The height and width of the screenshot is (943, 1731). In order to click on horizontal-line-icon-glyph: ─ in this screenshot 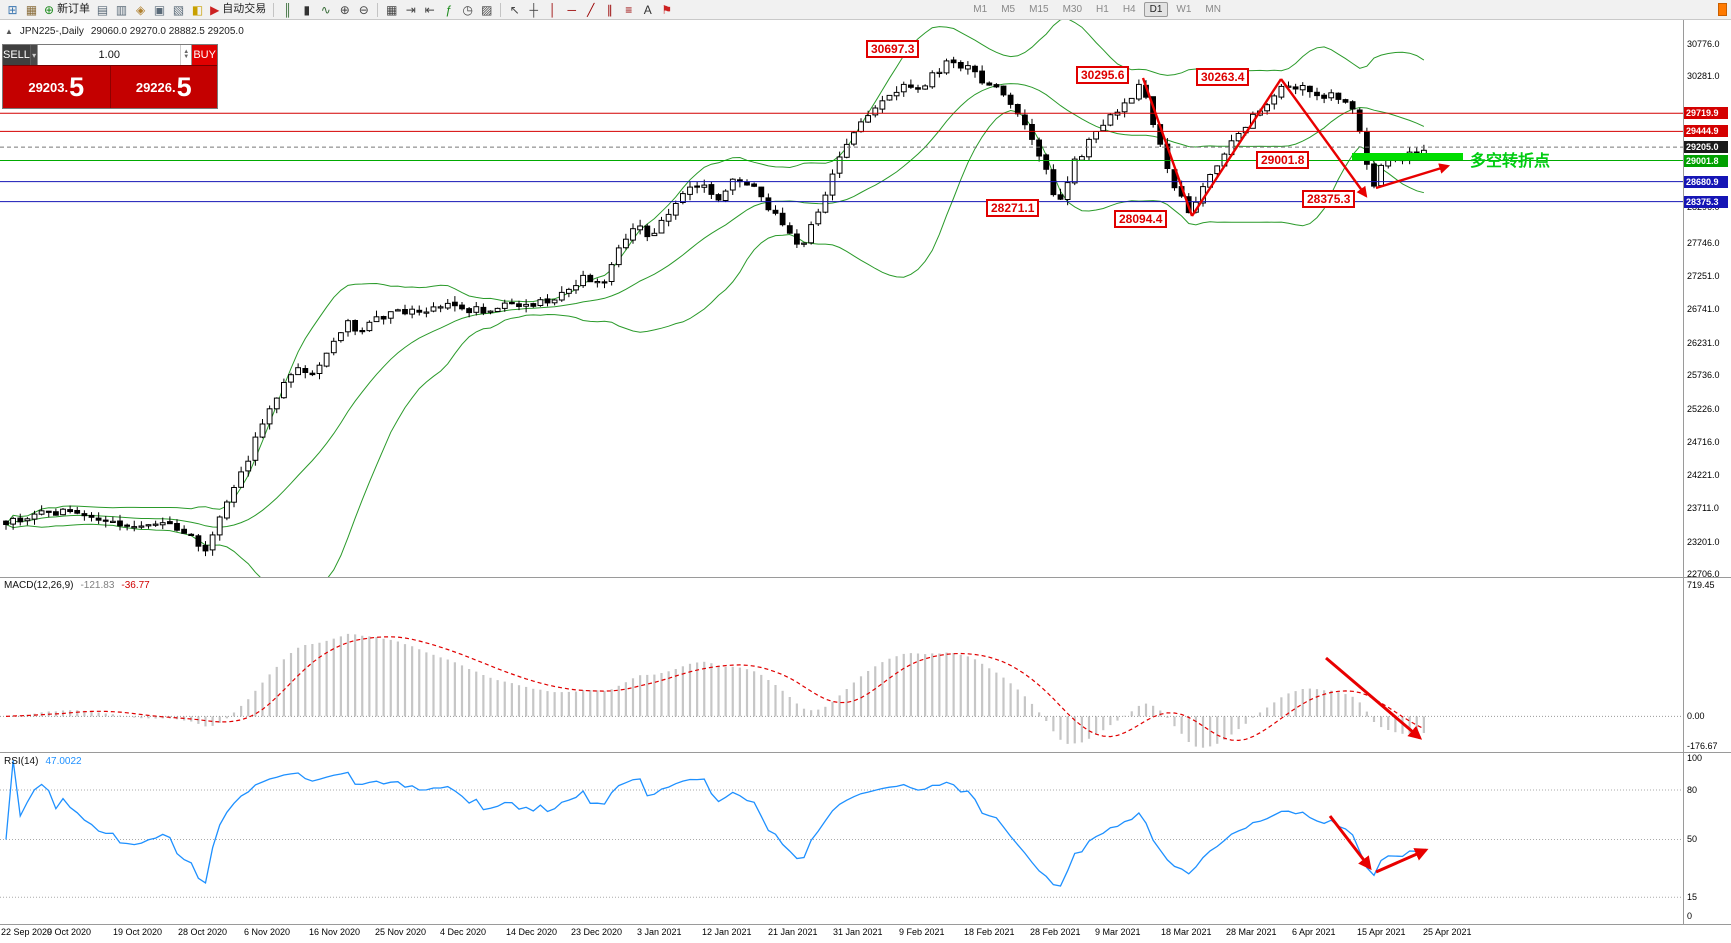, I will do `click(572, 9)`.